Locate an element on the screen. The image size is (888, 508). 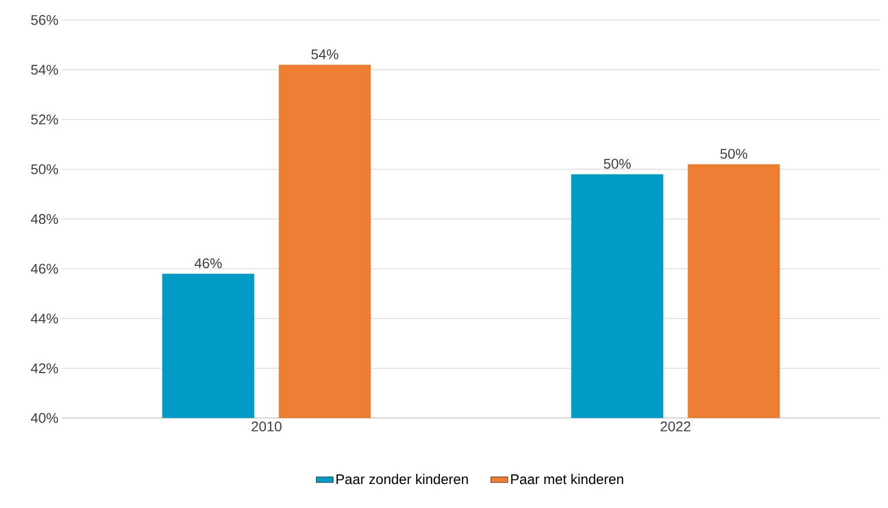
y-tick-label: 44% is located at coordinates (44, 319).